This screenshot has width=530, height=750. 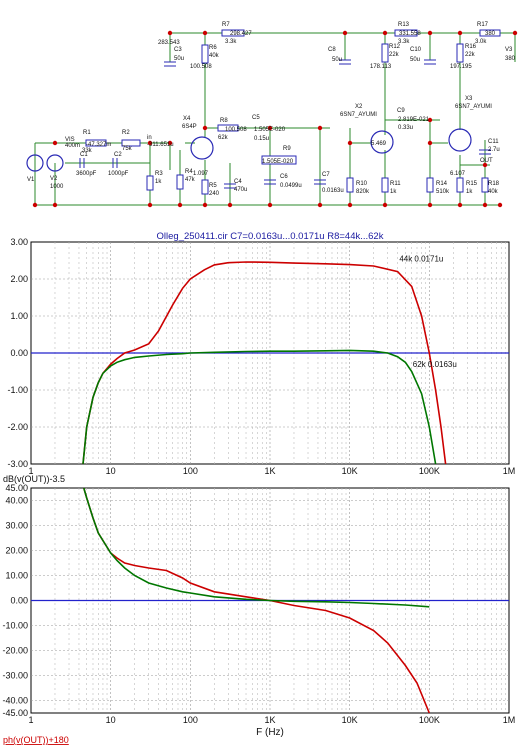 I want to click on schematic-label-r6n: 100.508, so click(x=201, y=67).